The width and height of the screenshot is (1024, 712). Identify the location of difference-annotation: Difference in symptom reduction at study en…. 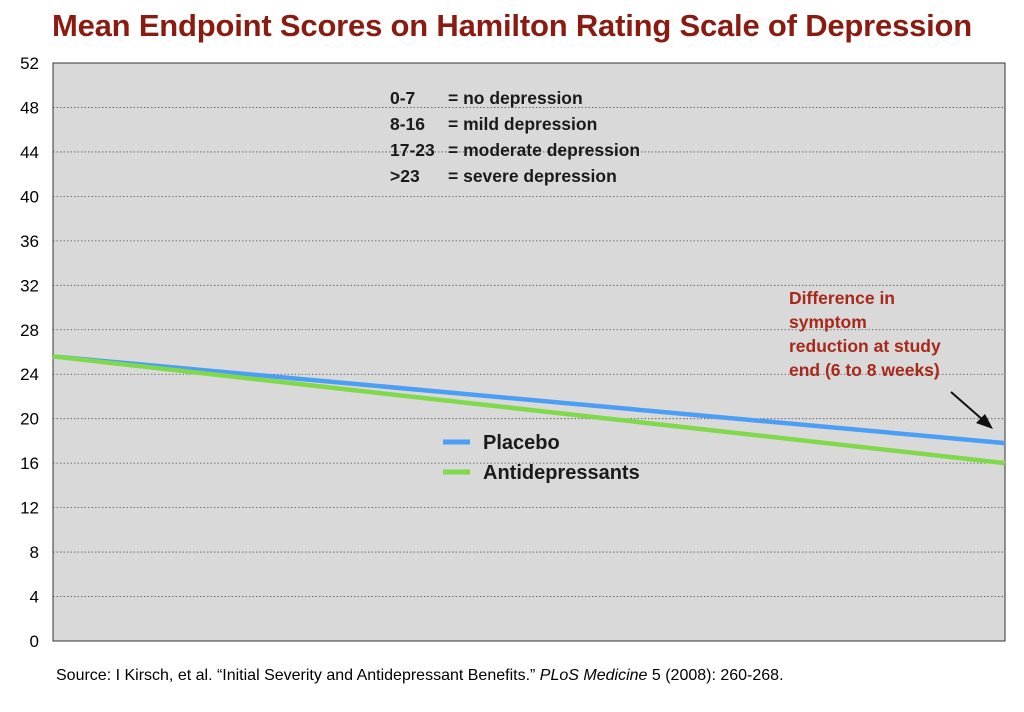
(891, 358).